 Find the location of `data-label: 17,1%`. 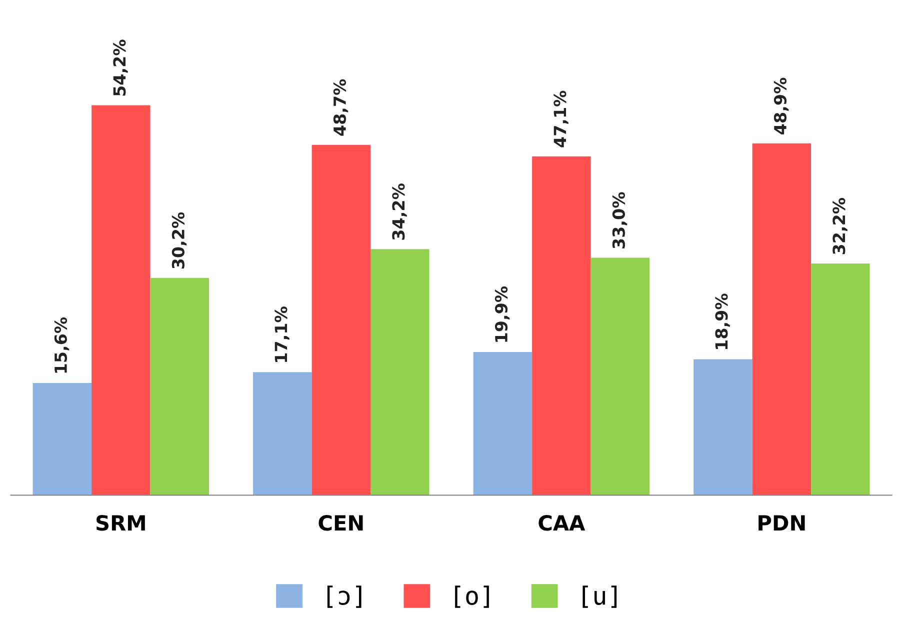

data-label: 17,1% is located at coordinates (282, 334).